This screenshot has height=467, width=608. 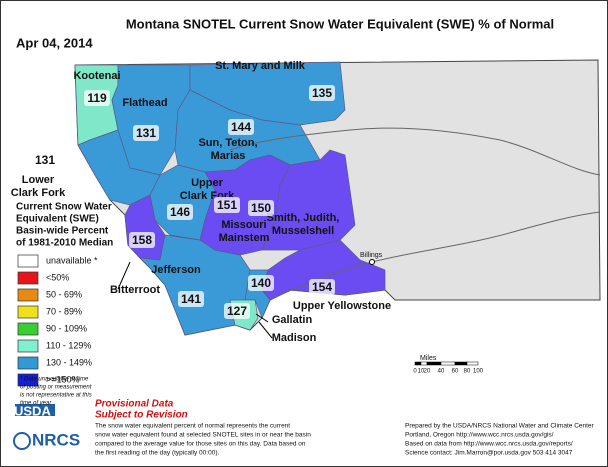 What do you see at coordinates (303, 231) in the screenshot?
I see `basin-name: Musselshell` at bounding box center [303, 231].